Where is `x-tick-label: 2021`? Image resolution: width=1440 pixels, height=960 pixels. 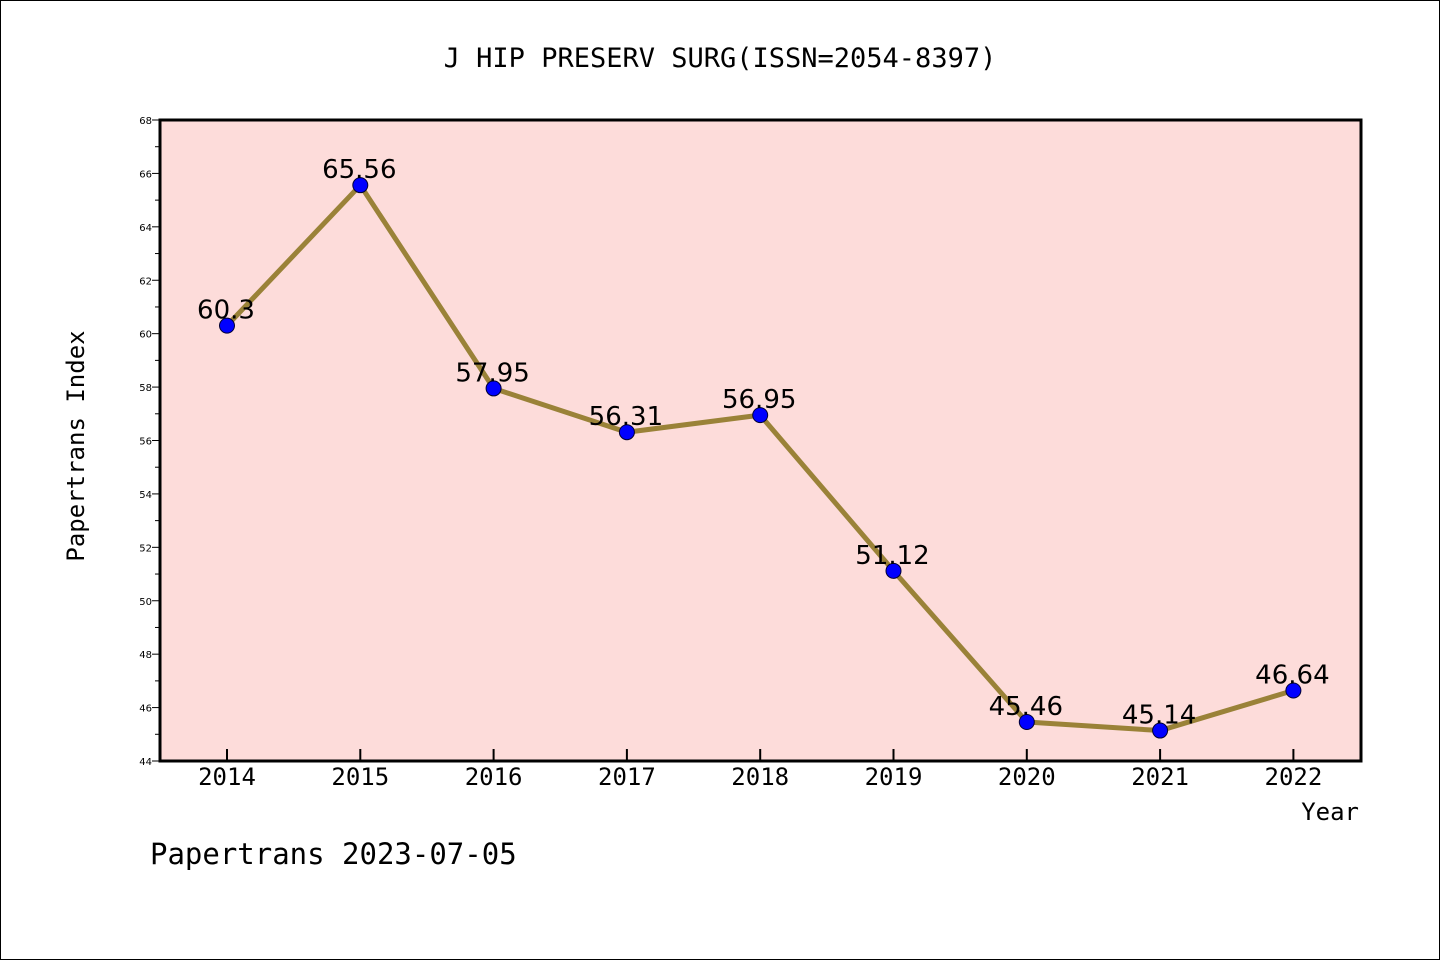 x-tick-label: 2021 is located at coordinates (1160, 777).